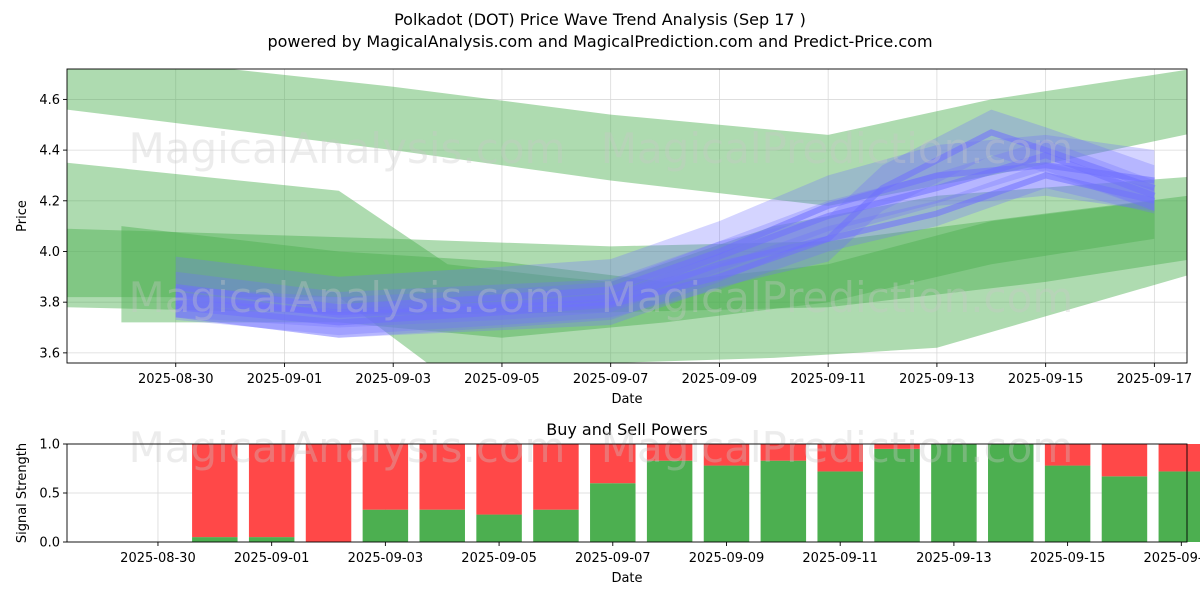  What do you see at coordinates (49, 201) in the screenshot?
I see `y-tick-label: 4.2` at bounding box center [49, 201].